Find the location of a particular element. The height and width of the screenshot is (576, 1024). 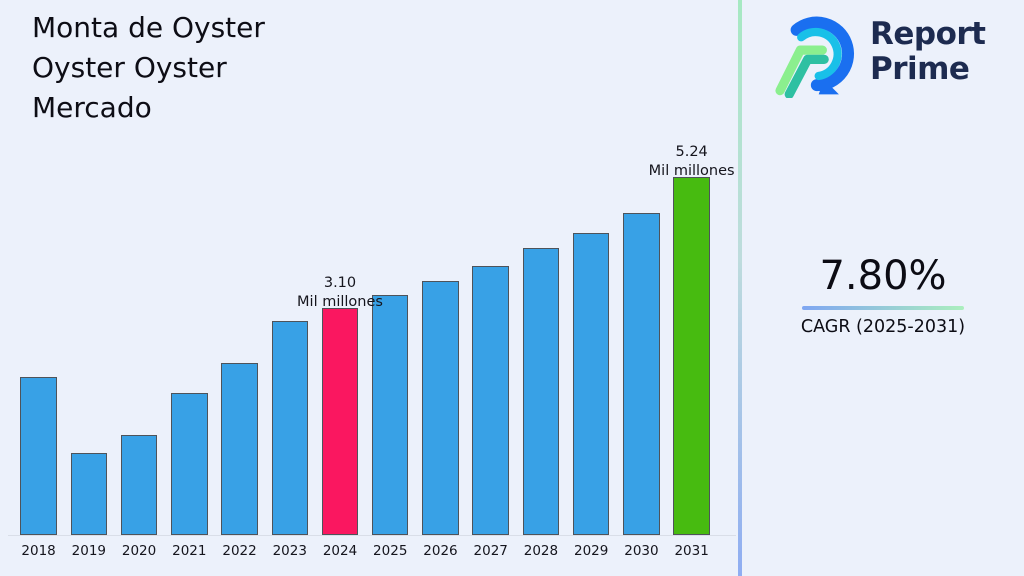

vertical-gradient-divider is located at coordinates (740, 288).